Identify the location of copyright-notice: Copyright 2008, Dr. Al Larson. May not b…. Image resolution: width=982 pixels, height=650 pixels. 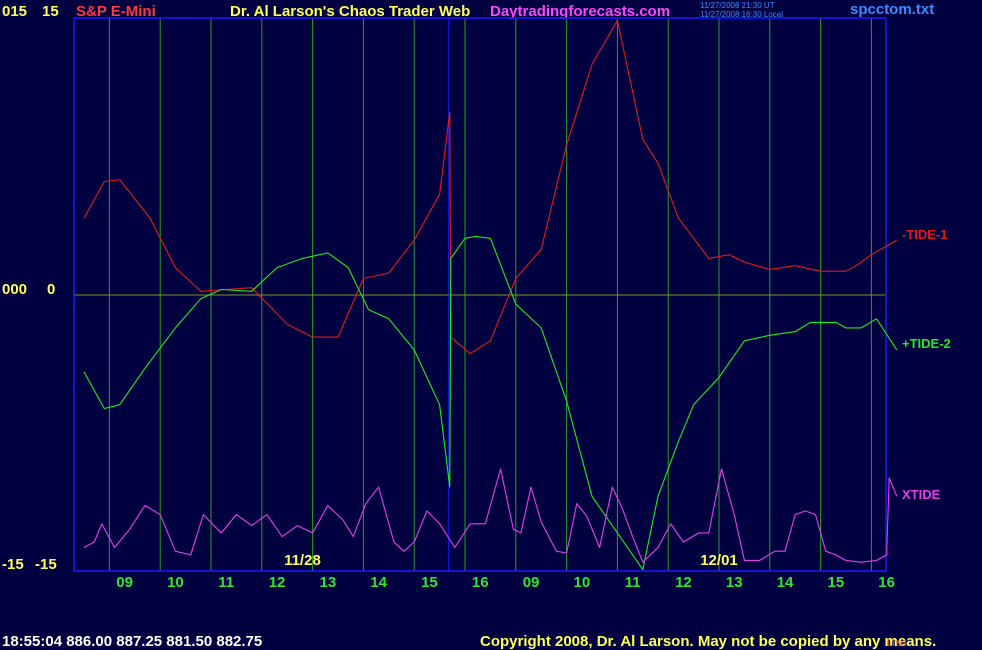
(708, 641).